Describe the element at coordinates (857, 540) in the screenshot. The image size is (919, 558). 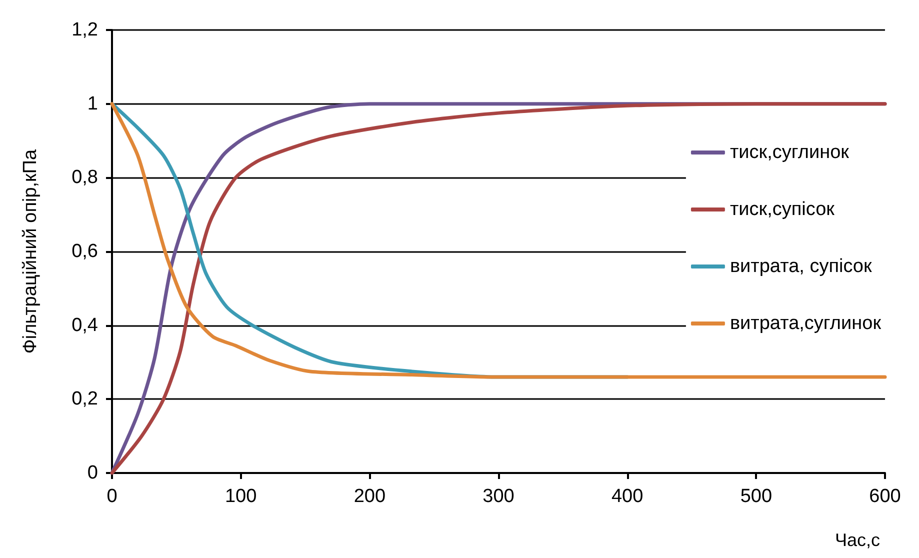
I see `x-axis-title: Час,с` at that location.